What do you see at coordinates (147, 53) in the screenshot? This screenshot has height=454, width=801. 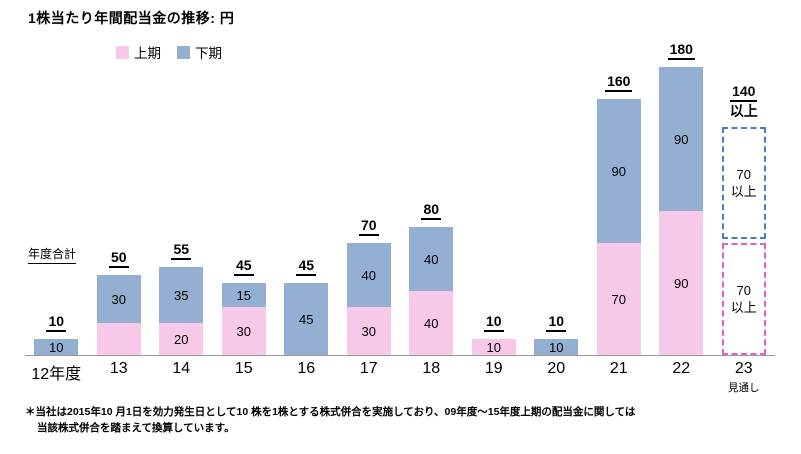 I see `legend-label-first-half: 上期` at bounding box center [147, 53].